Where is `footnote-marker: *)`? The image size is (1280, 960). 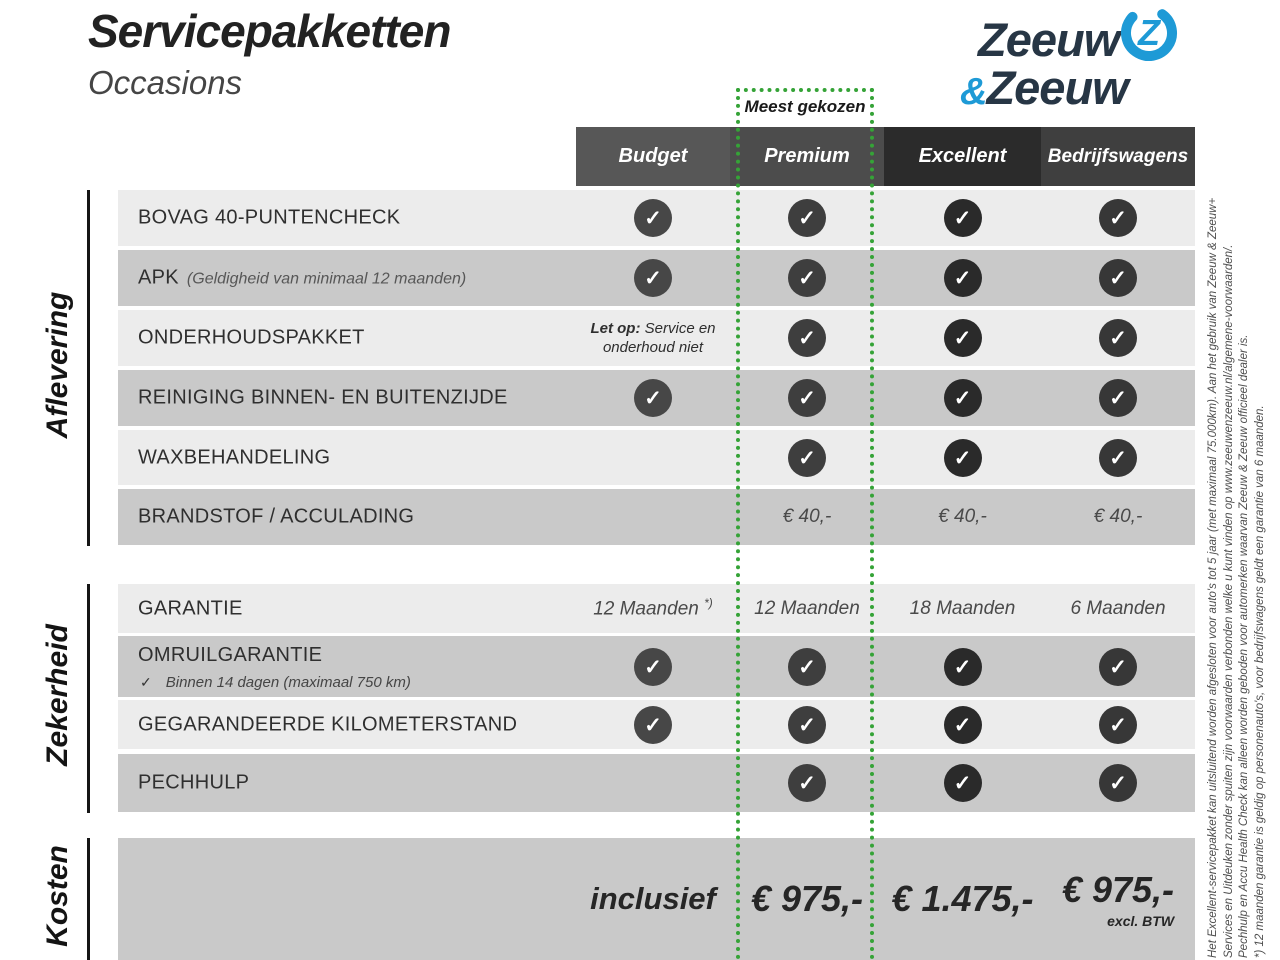 footnote-marker: *) is located at coordinates (708, 603).